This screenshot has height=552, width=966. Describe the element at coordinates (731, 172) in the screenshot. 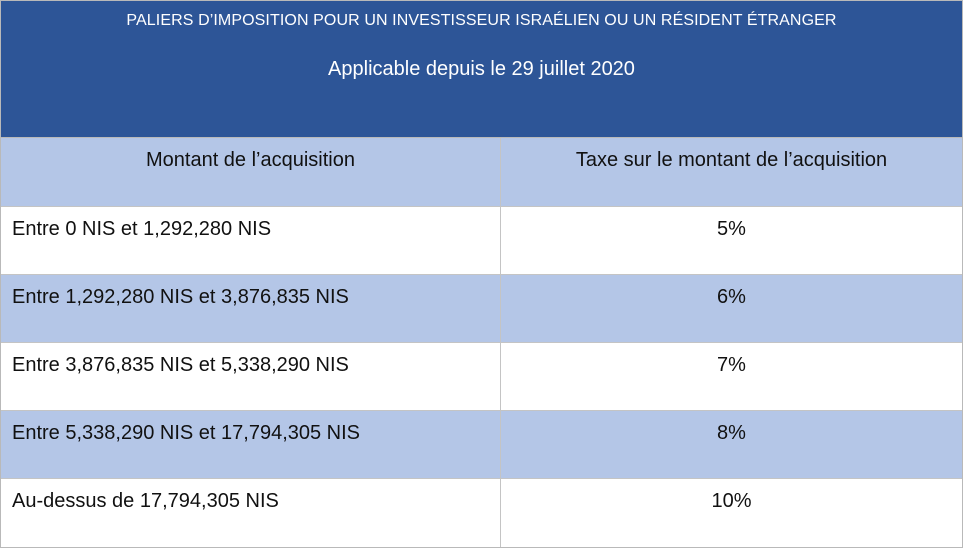

I see `column-header-tax: Taxe sur le montant de l’acquisition` at that location.